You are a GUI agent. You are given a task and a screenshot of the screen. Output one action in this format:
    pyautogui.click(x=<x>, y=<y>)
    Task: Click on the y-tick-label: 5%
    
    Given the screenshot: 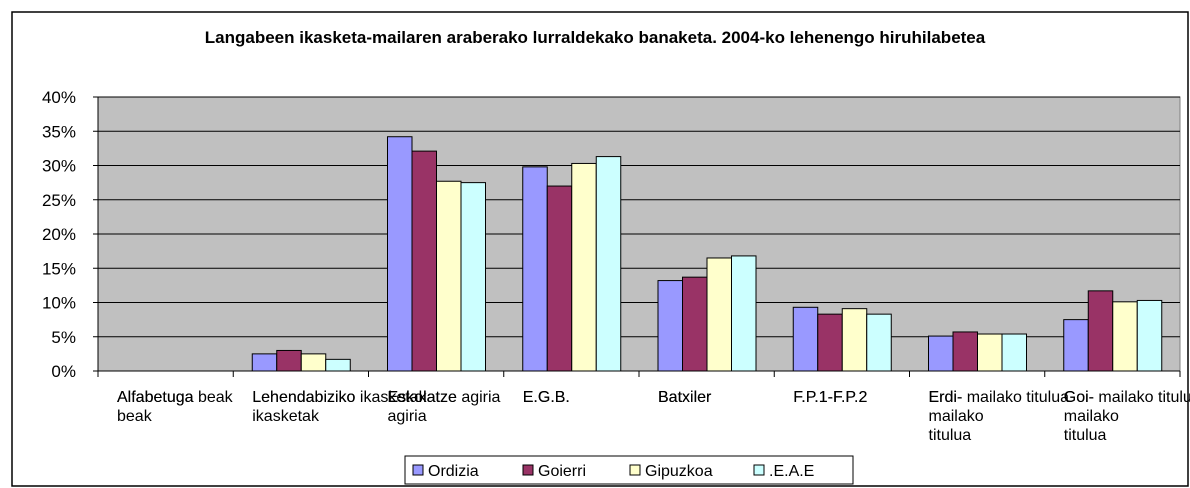 What is the action you would take?
    pyautogui.click(x=63, y=337)
    